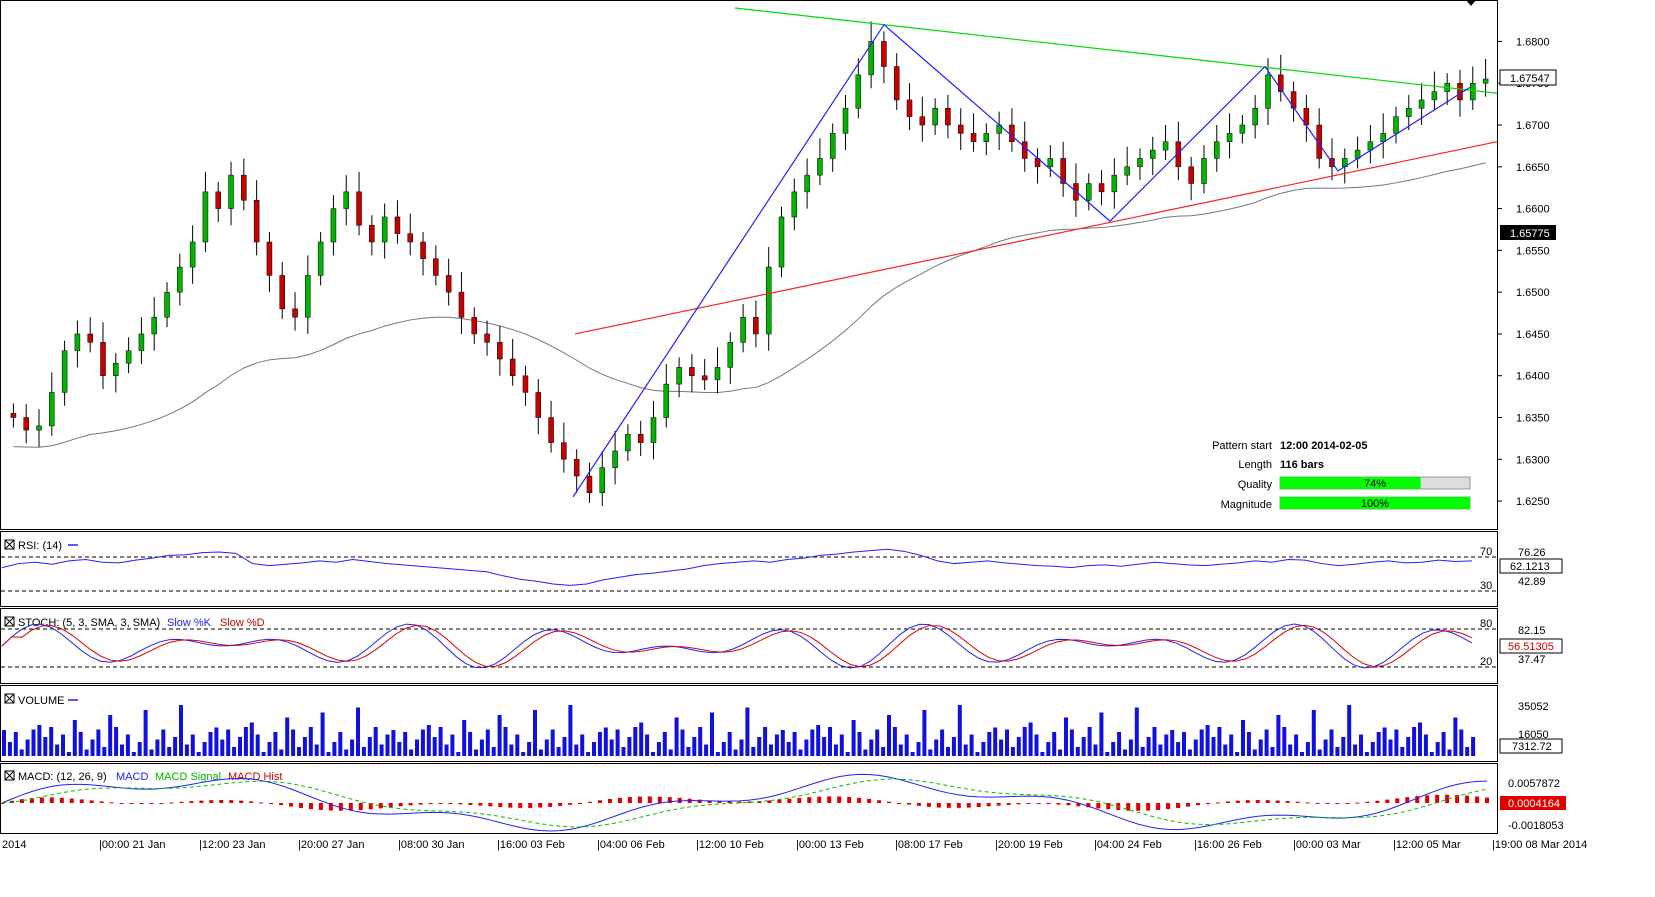  What do you see at coordinates (1532, 631) in the screenshot?
I see `stoch-axis-high: 82.15` at bounding box center [1532, 631].